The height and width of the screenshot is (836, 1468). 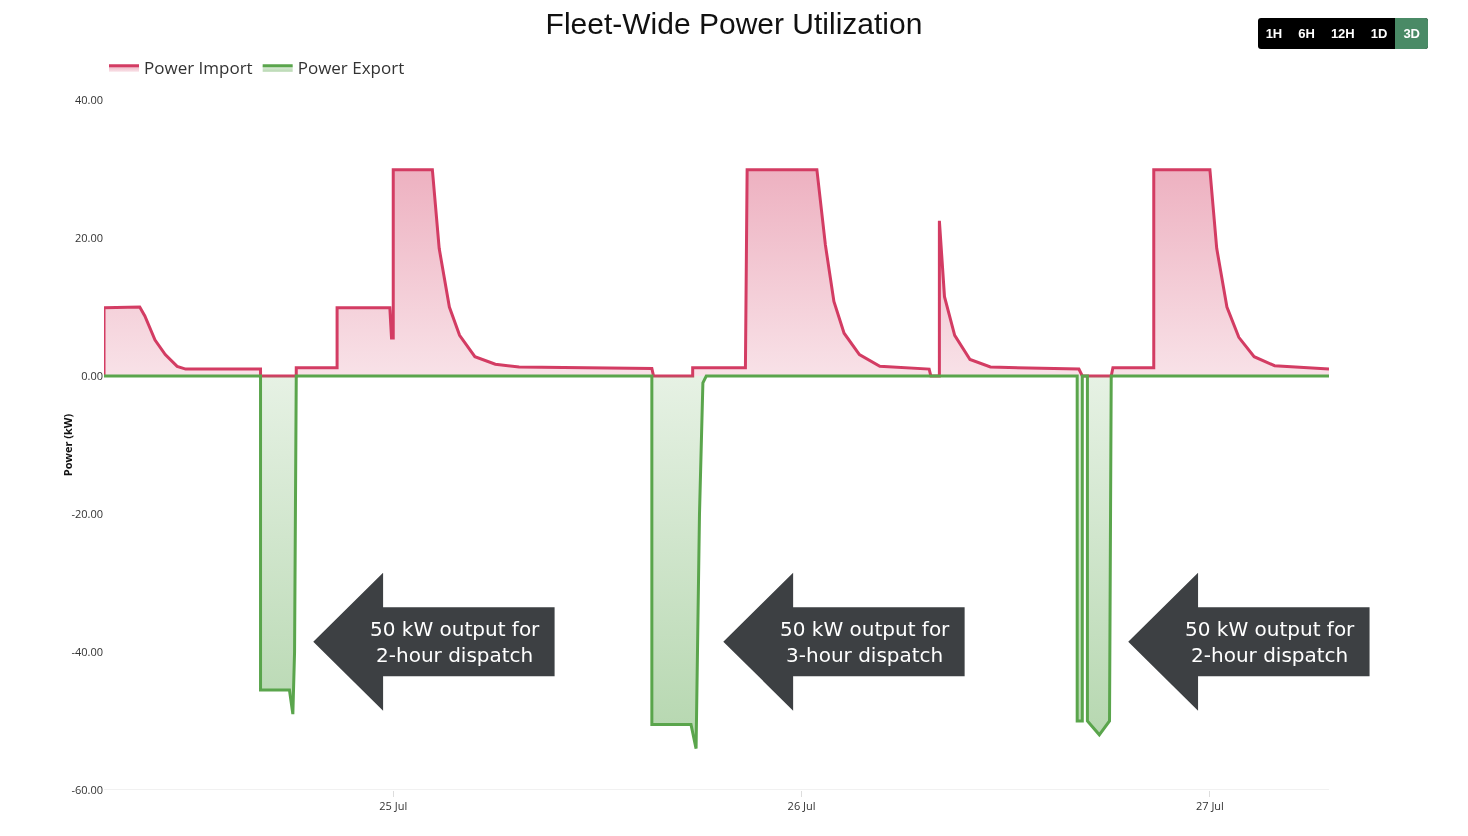 I want to click on x-tick-label: 27 Jul, so click(x=1209, y=806).